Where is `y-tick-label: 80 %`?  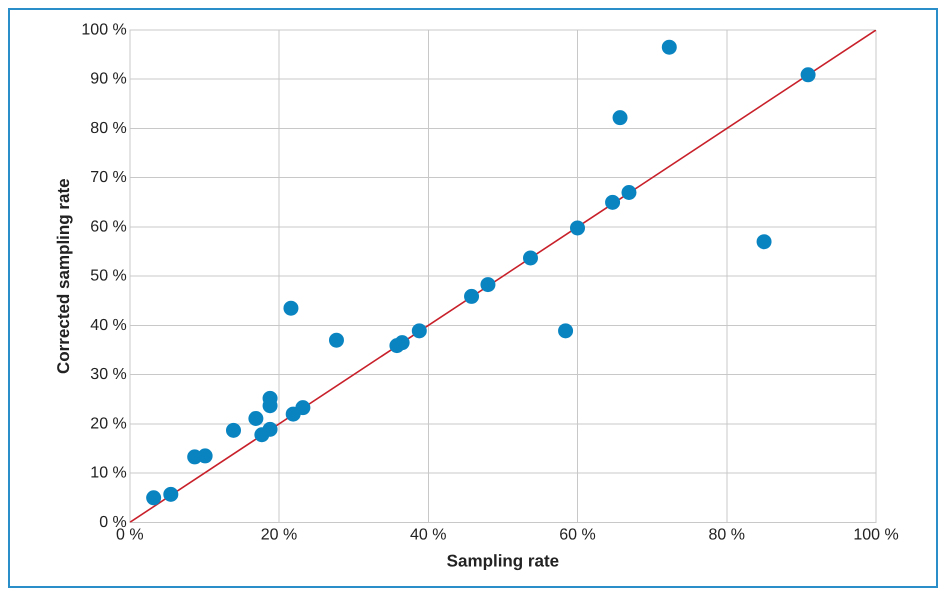 y-tick-label: 80 % is located at coordinates (108, 128).